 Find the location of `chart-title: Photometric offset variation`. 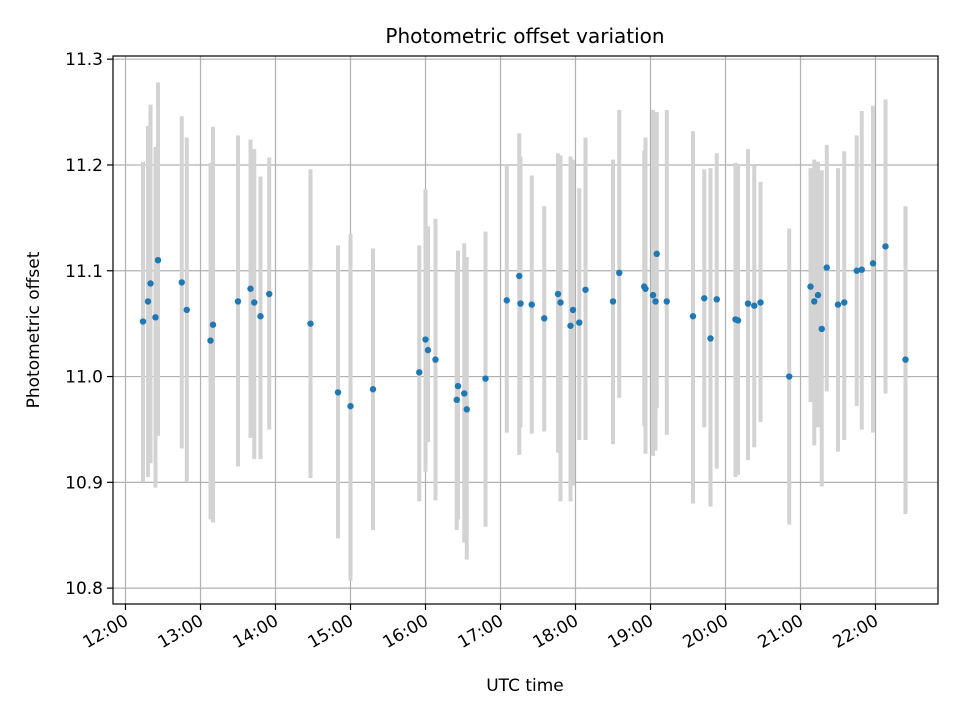

chart-title: Photometric offset variation is located at coordinates (524, 36).